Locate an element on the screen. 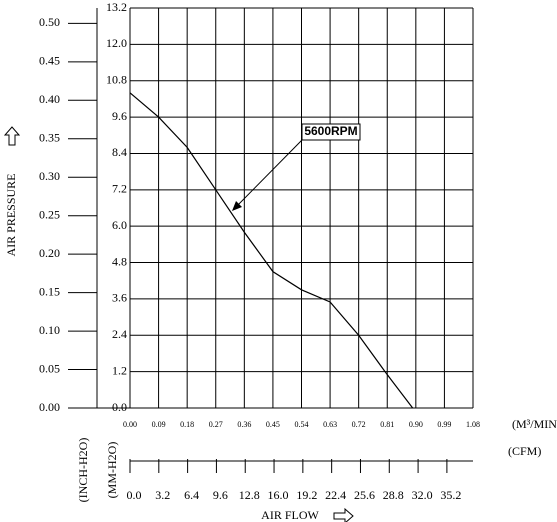 This screenshot has width=557, height=522. x2-unit: (CFM) is located at coordinates (524, 451).